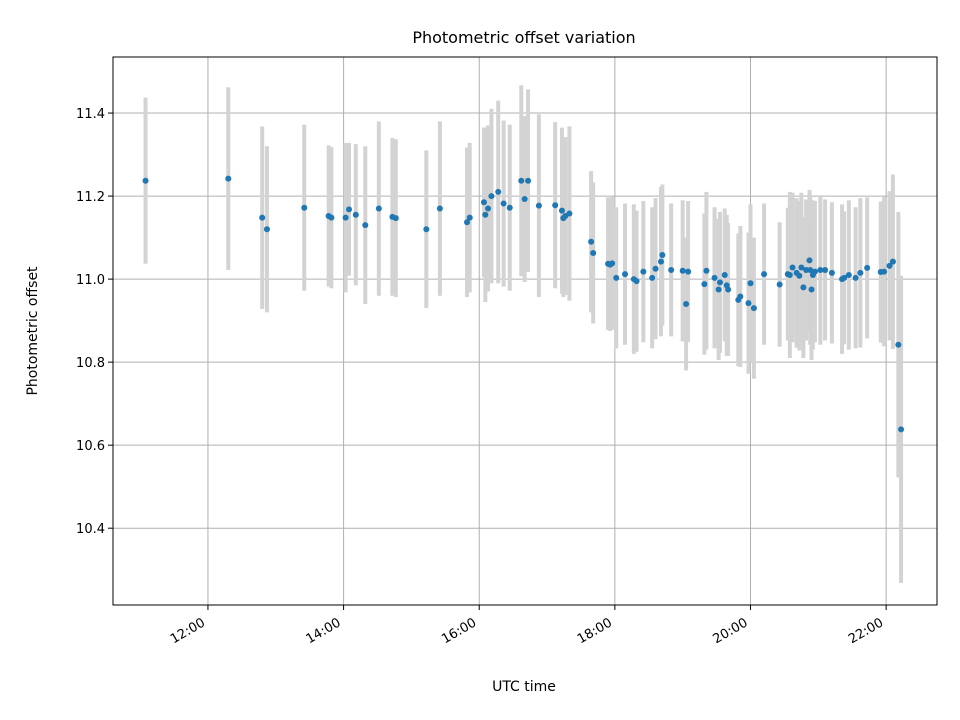  What do you see at coordinates (90, 363) in the screenshot?
I see `y-tick-label: 10.8` at bounding box center [90, 363].